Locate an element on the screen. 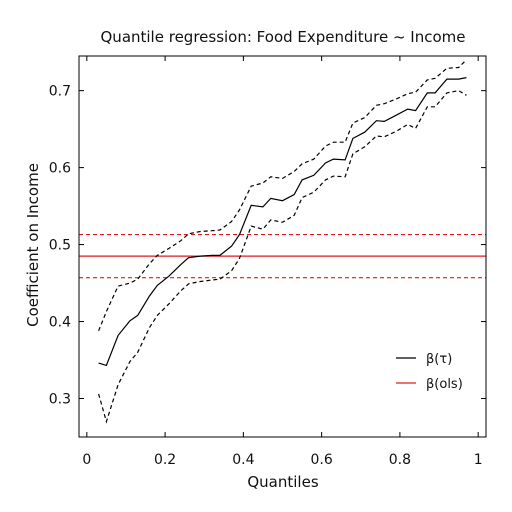 Image resolution: width=512 pixels, height=512 pixels. x-tick-label: 1 is located at coordinates (478, 460).